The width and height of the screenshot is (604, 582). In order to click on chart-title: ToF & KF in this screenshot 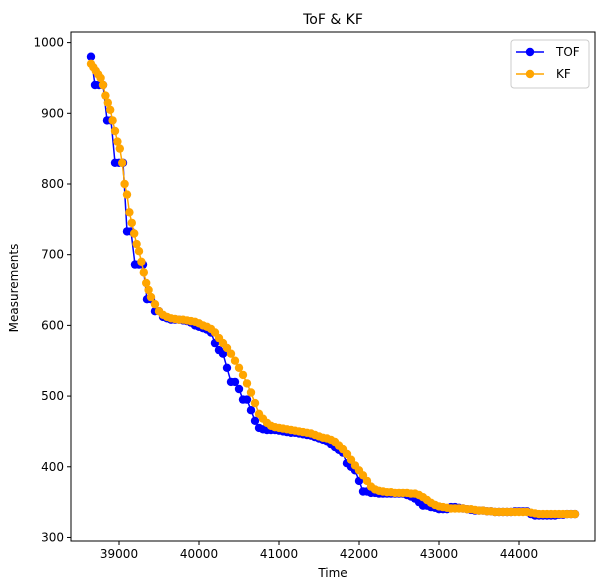, I will do `click(332, 20)`.